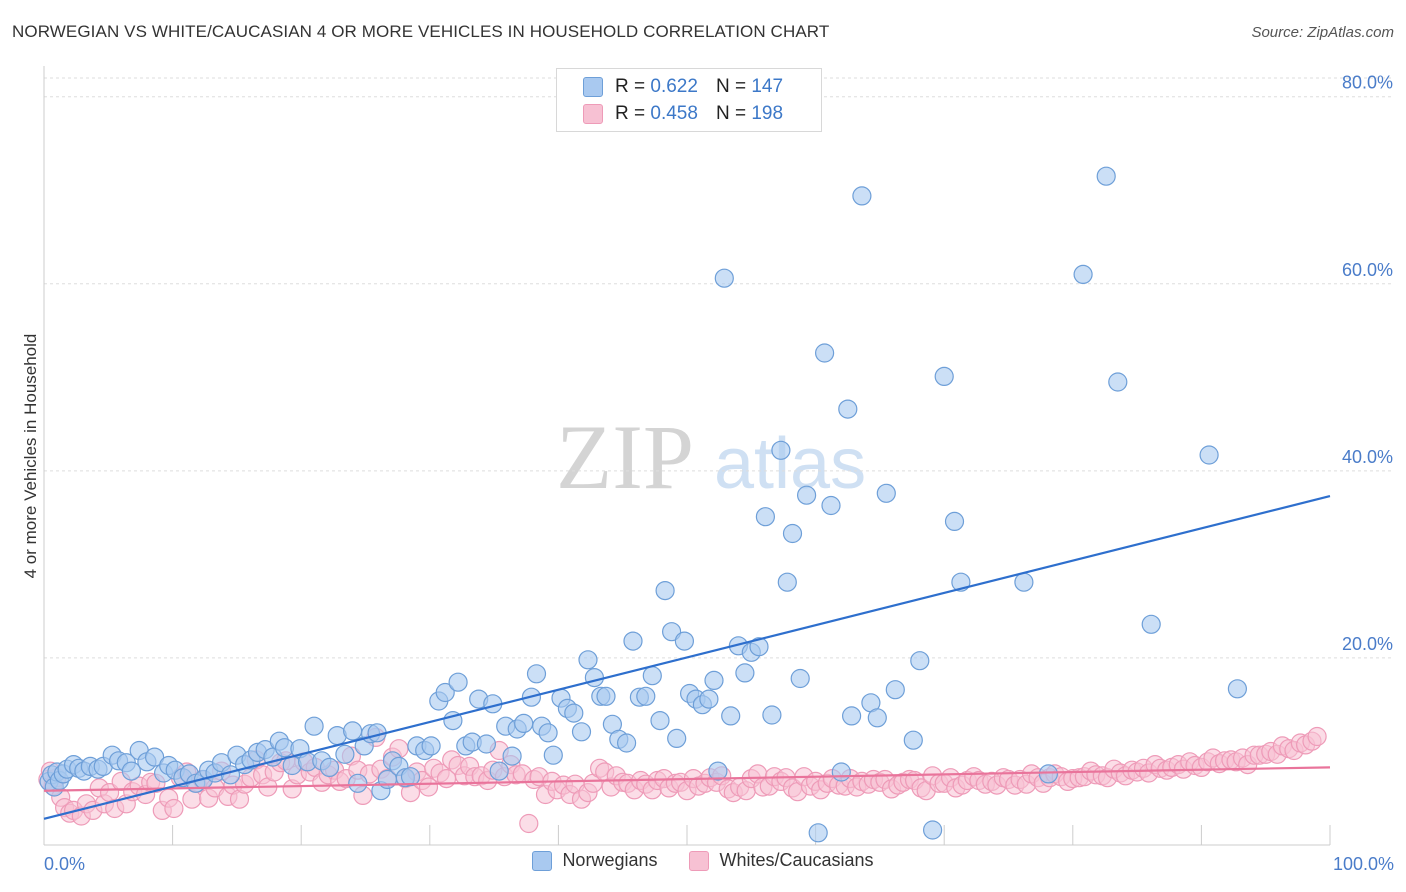  What do you see at coordinates (1367, 644) in the screenshot?
I see `y-tick-label: 20.0%` at bounding box center [1367, 644].